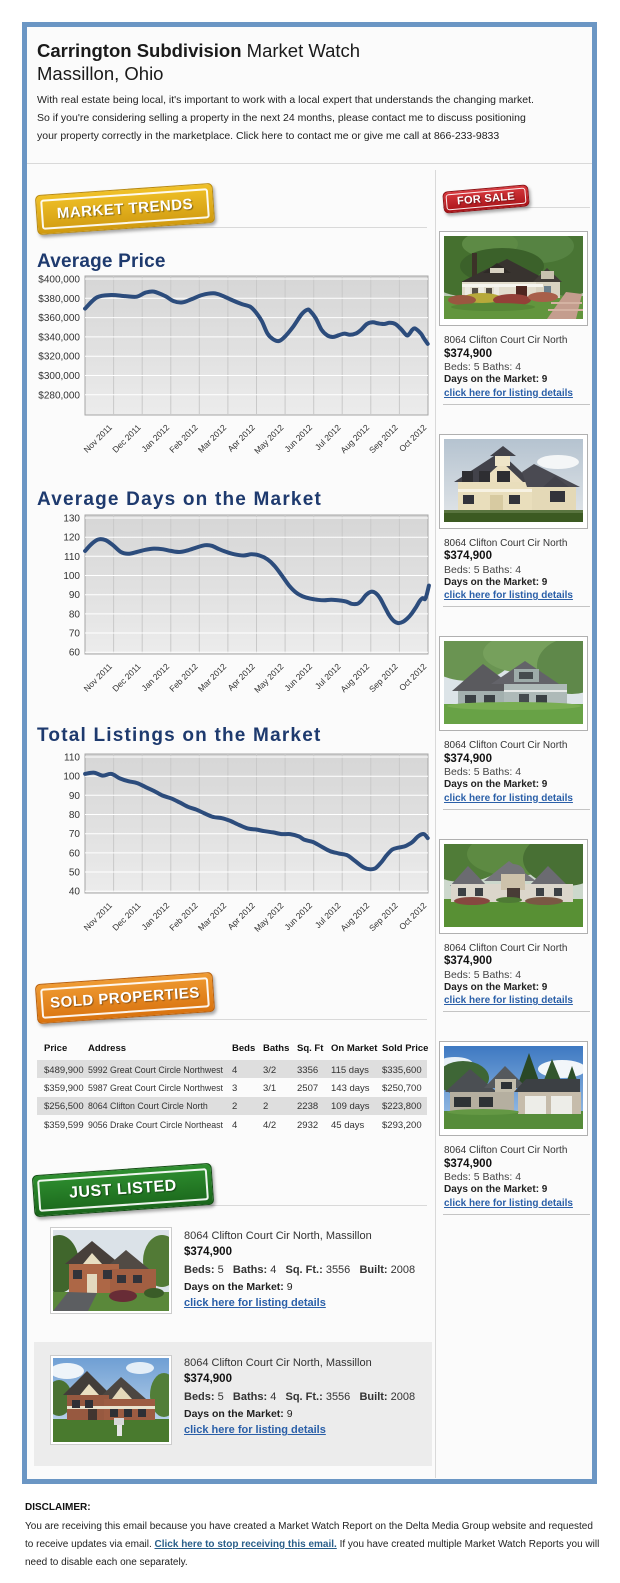 The image size is (620, 1583). I want to click on svg-text: $300,000, so click(59, 376).